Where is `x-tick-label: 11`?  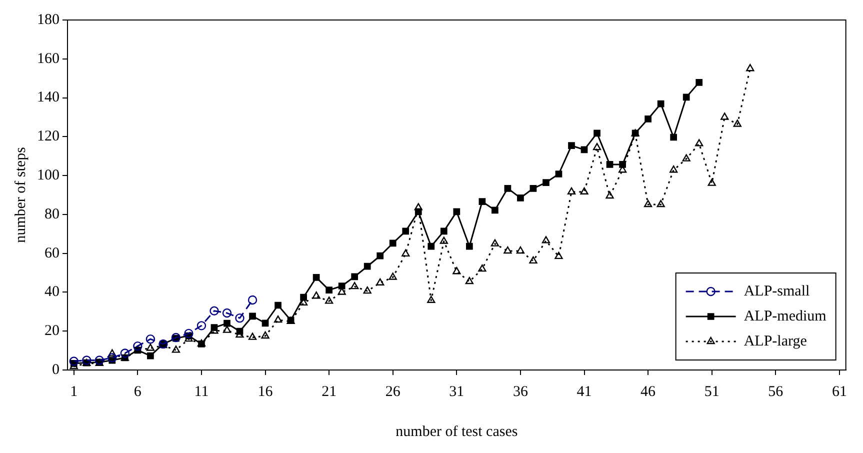
x-tick-label: 11 is located at coordinates (201, 392).